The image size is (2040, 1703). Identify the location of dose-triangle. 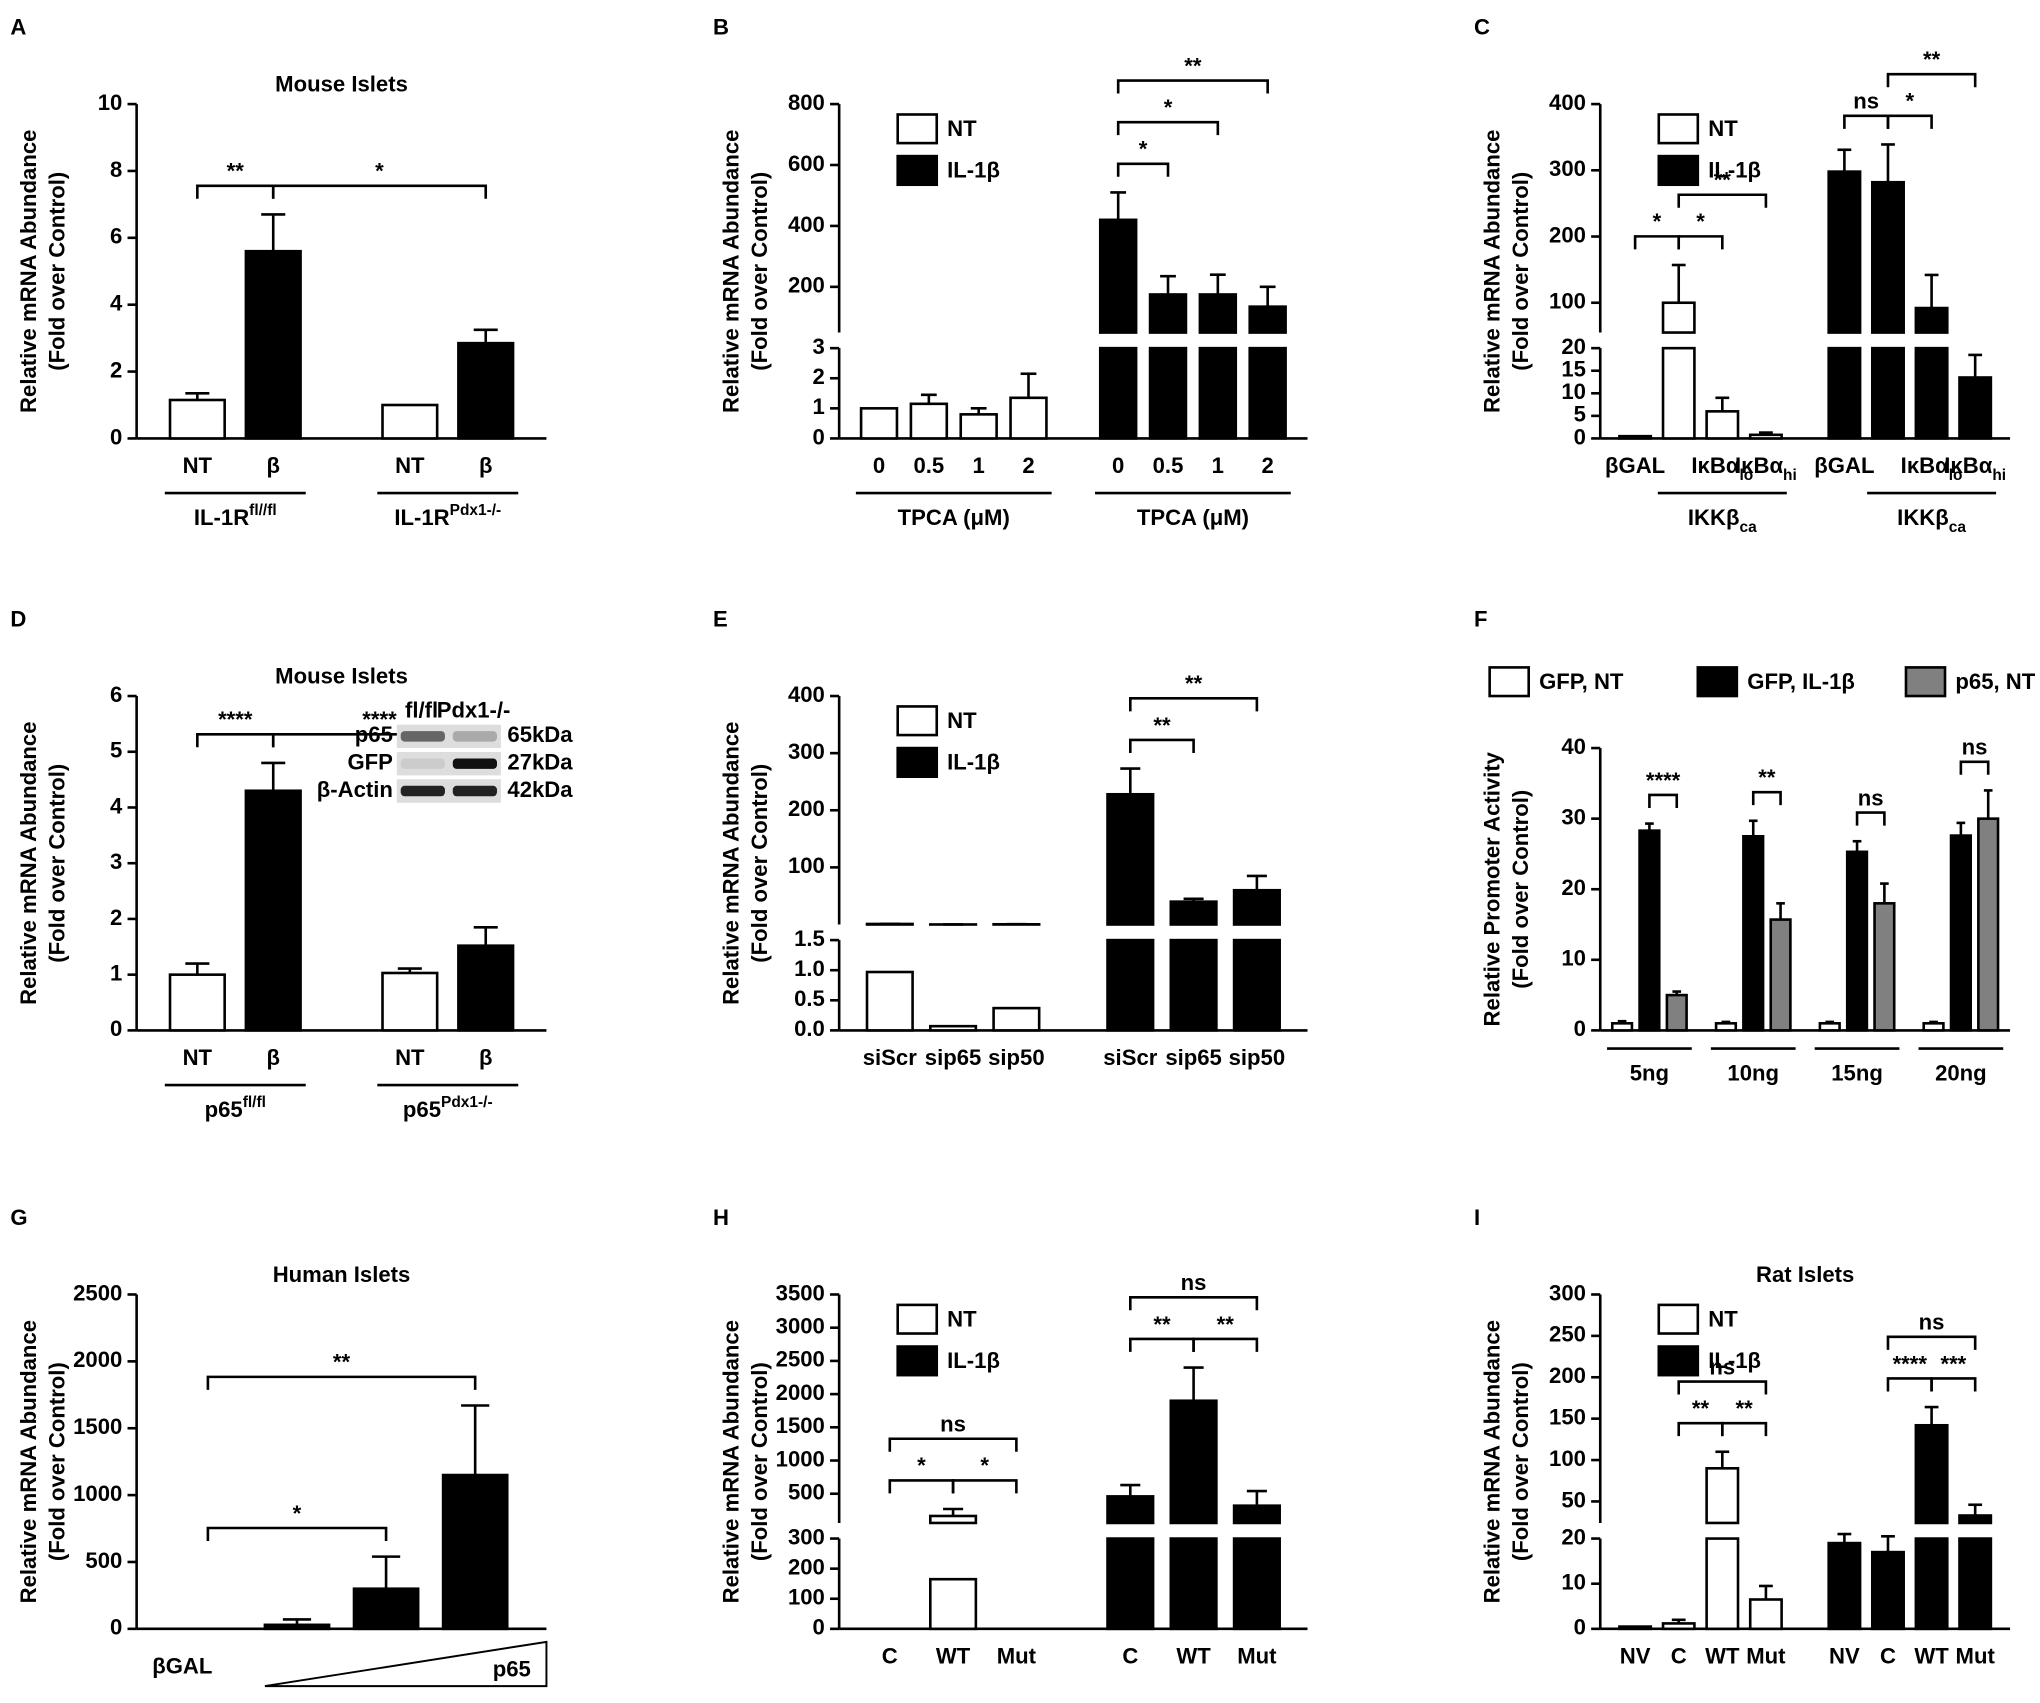
(406, 1664).